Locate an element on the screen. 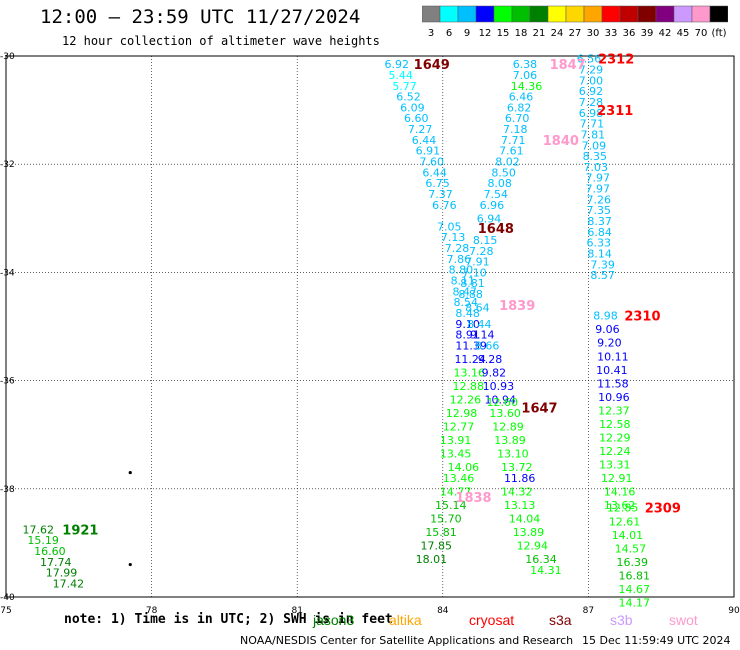  wave-height-label: 14.17 is located at coordinates (634, 602).